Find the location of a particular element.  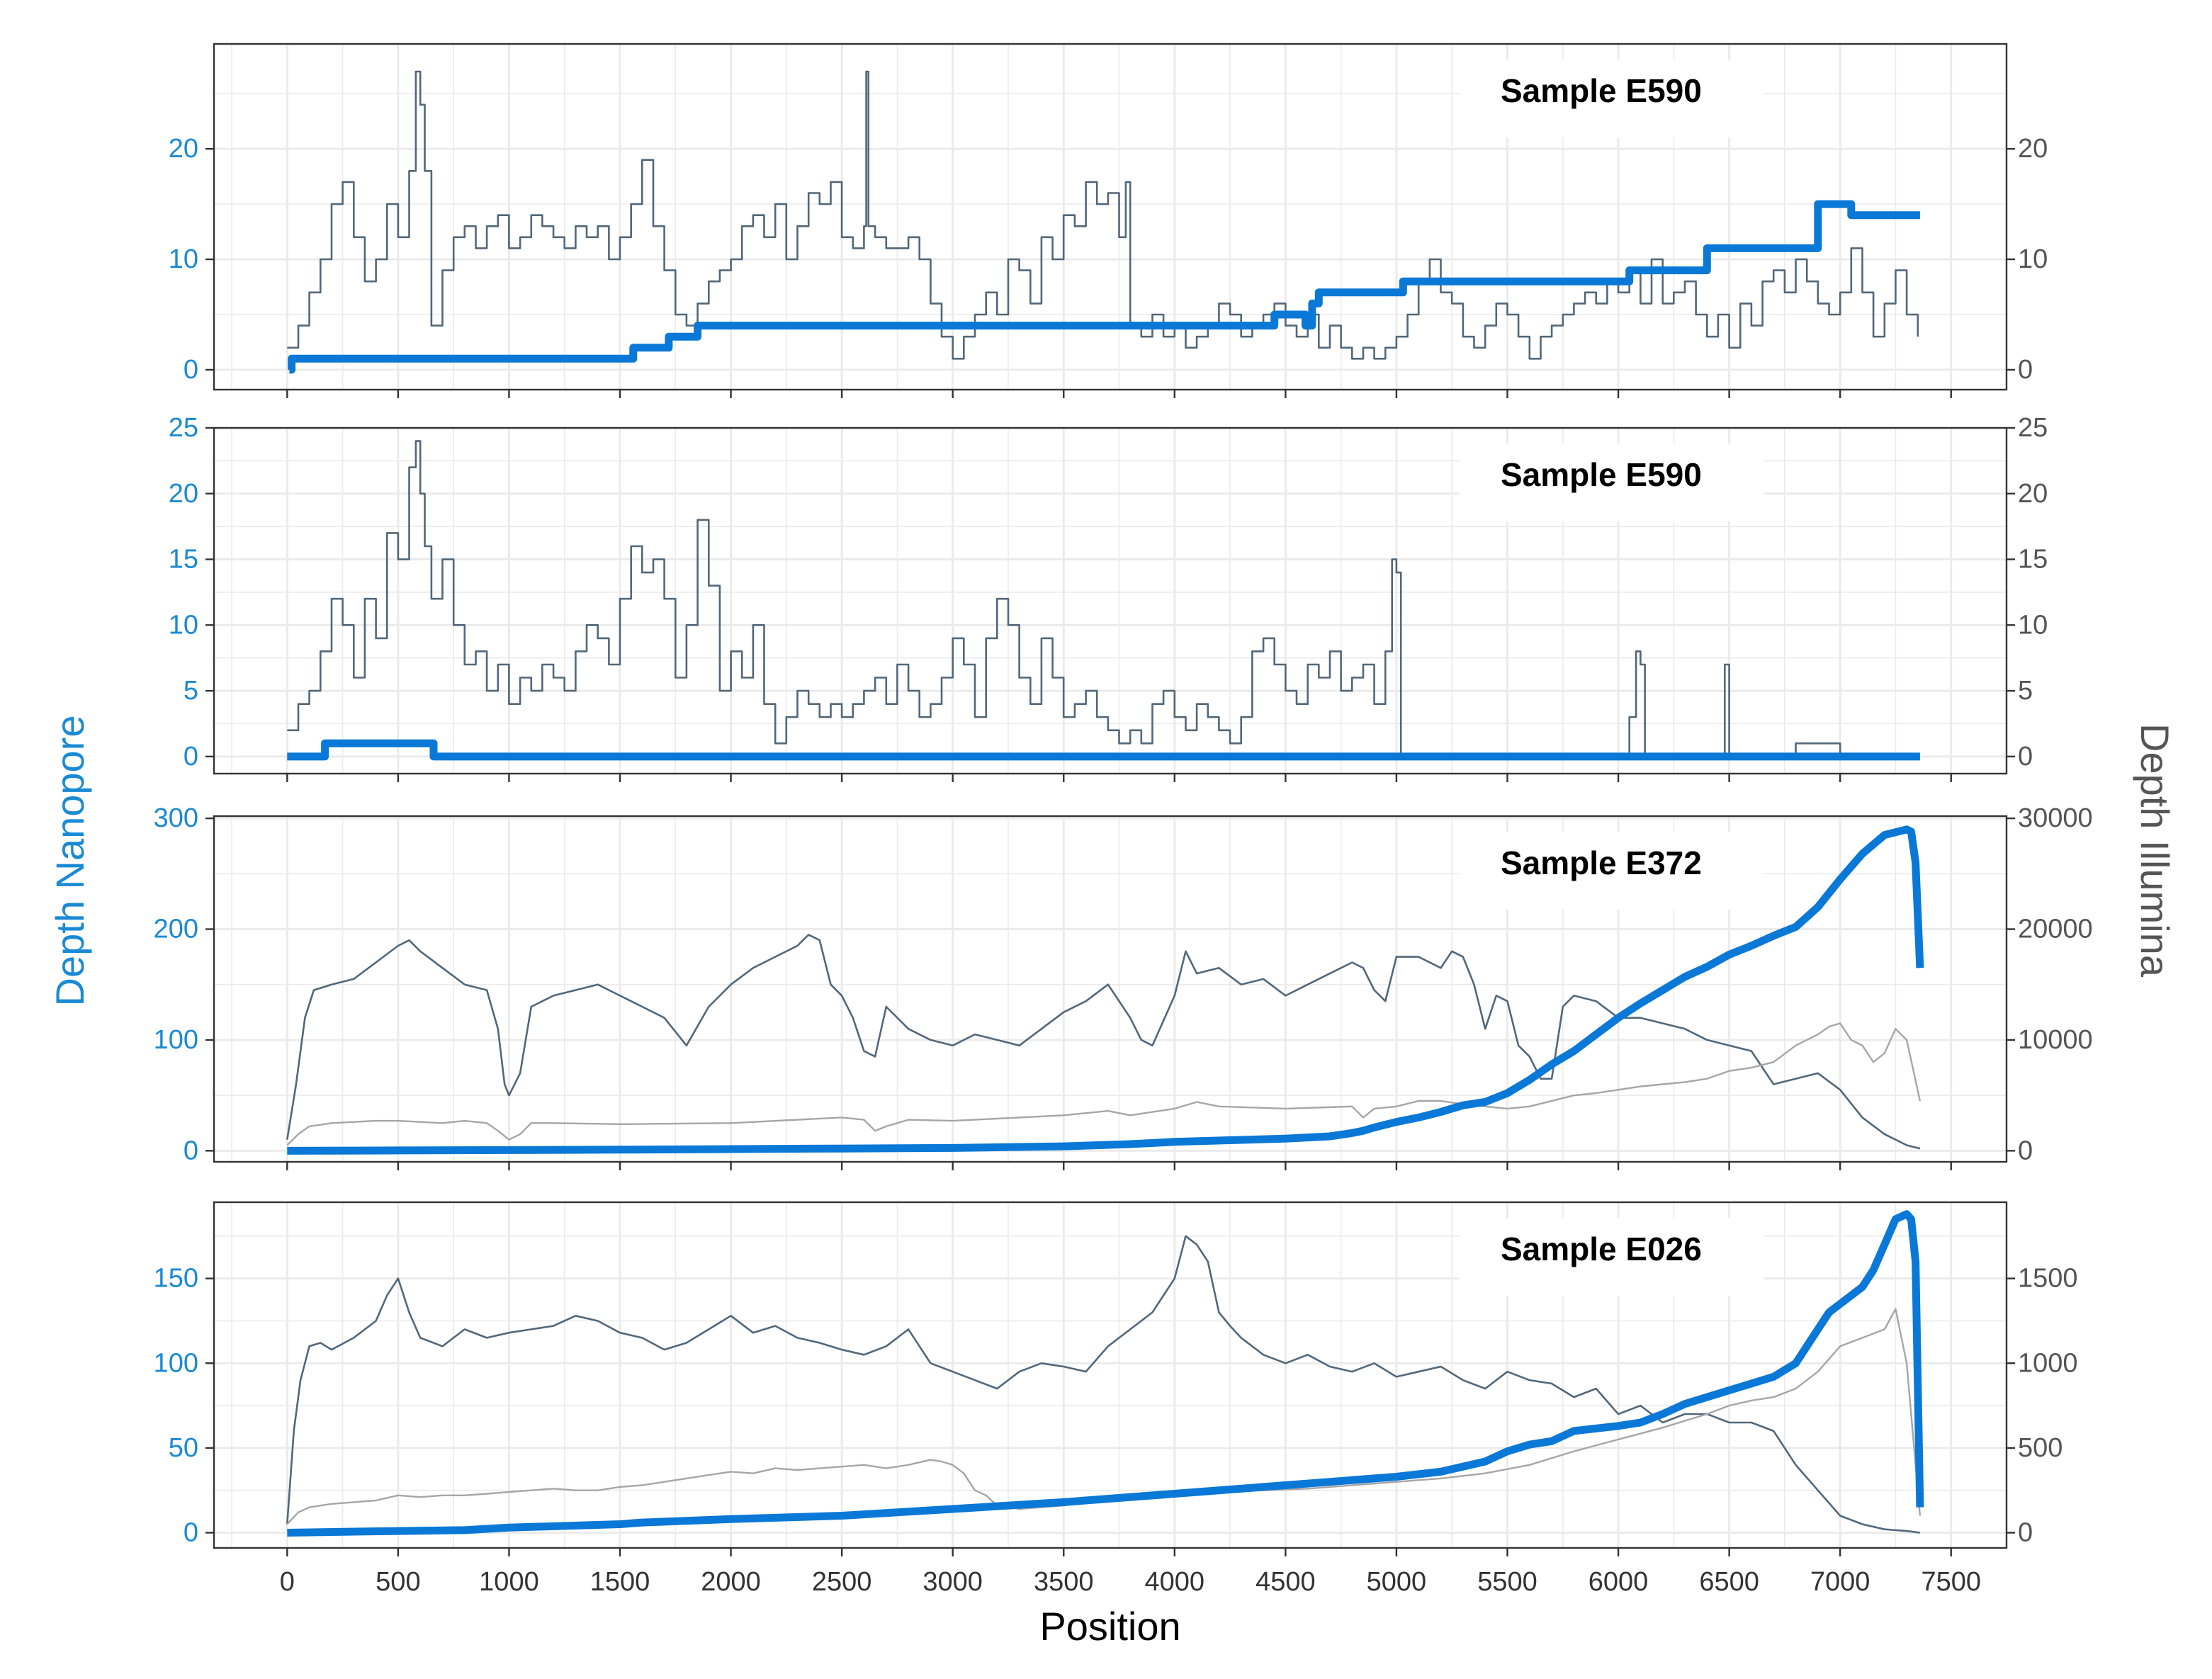

x-tick-label: 3500 is located at coordinates (1064, 1582).